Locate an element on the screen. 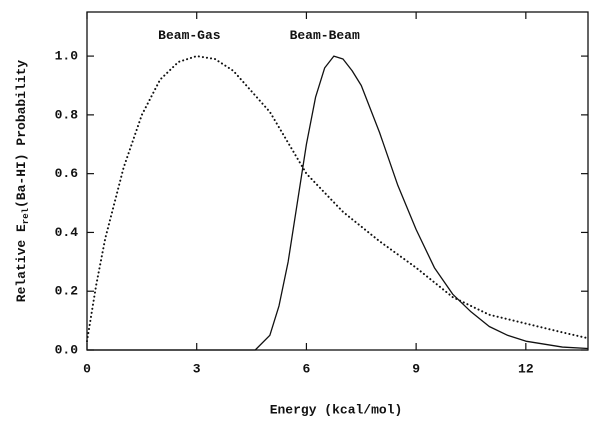  y-label-suffix: (Ba-HI) Probability is located at coordinates (21, 134).